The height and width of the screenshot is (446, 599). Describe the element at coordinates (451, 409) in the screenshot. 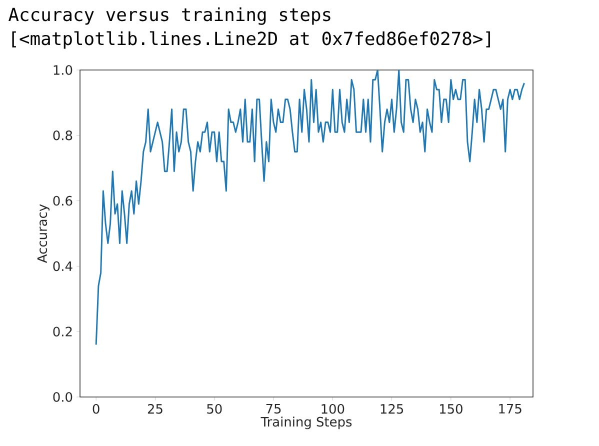

I see `x-tick-label: 150` at that location.